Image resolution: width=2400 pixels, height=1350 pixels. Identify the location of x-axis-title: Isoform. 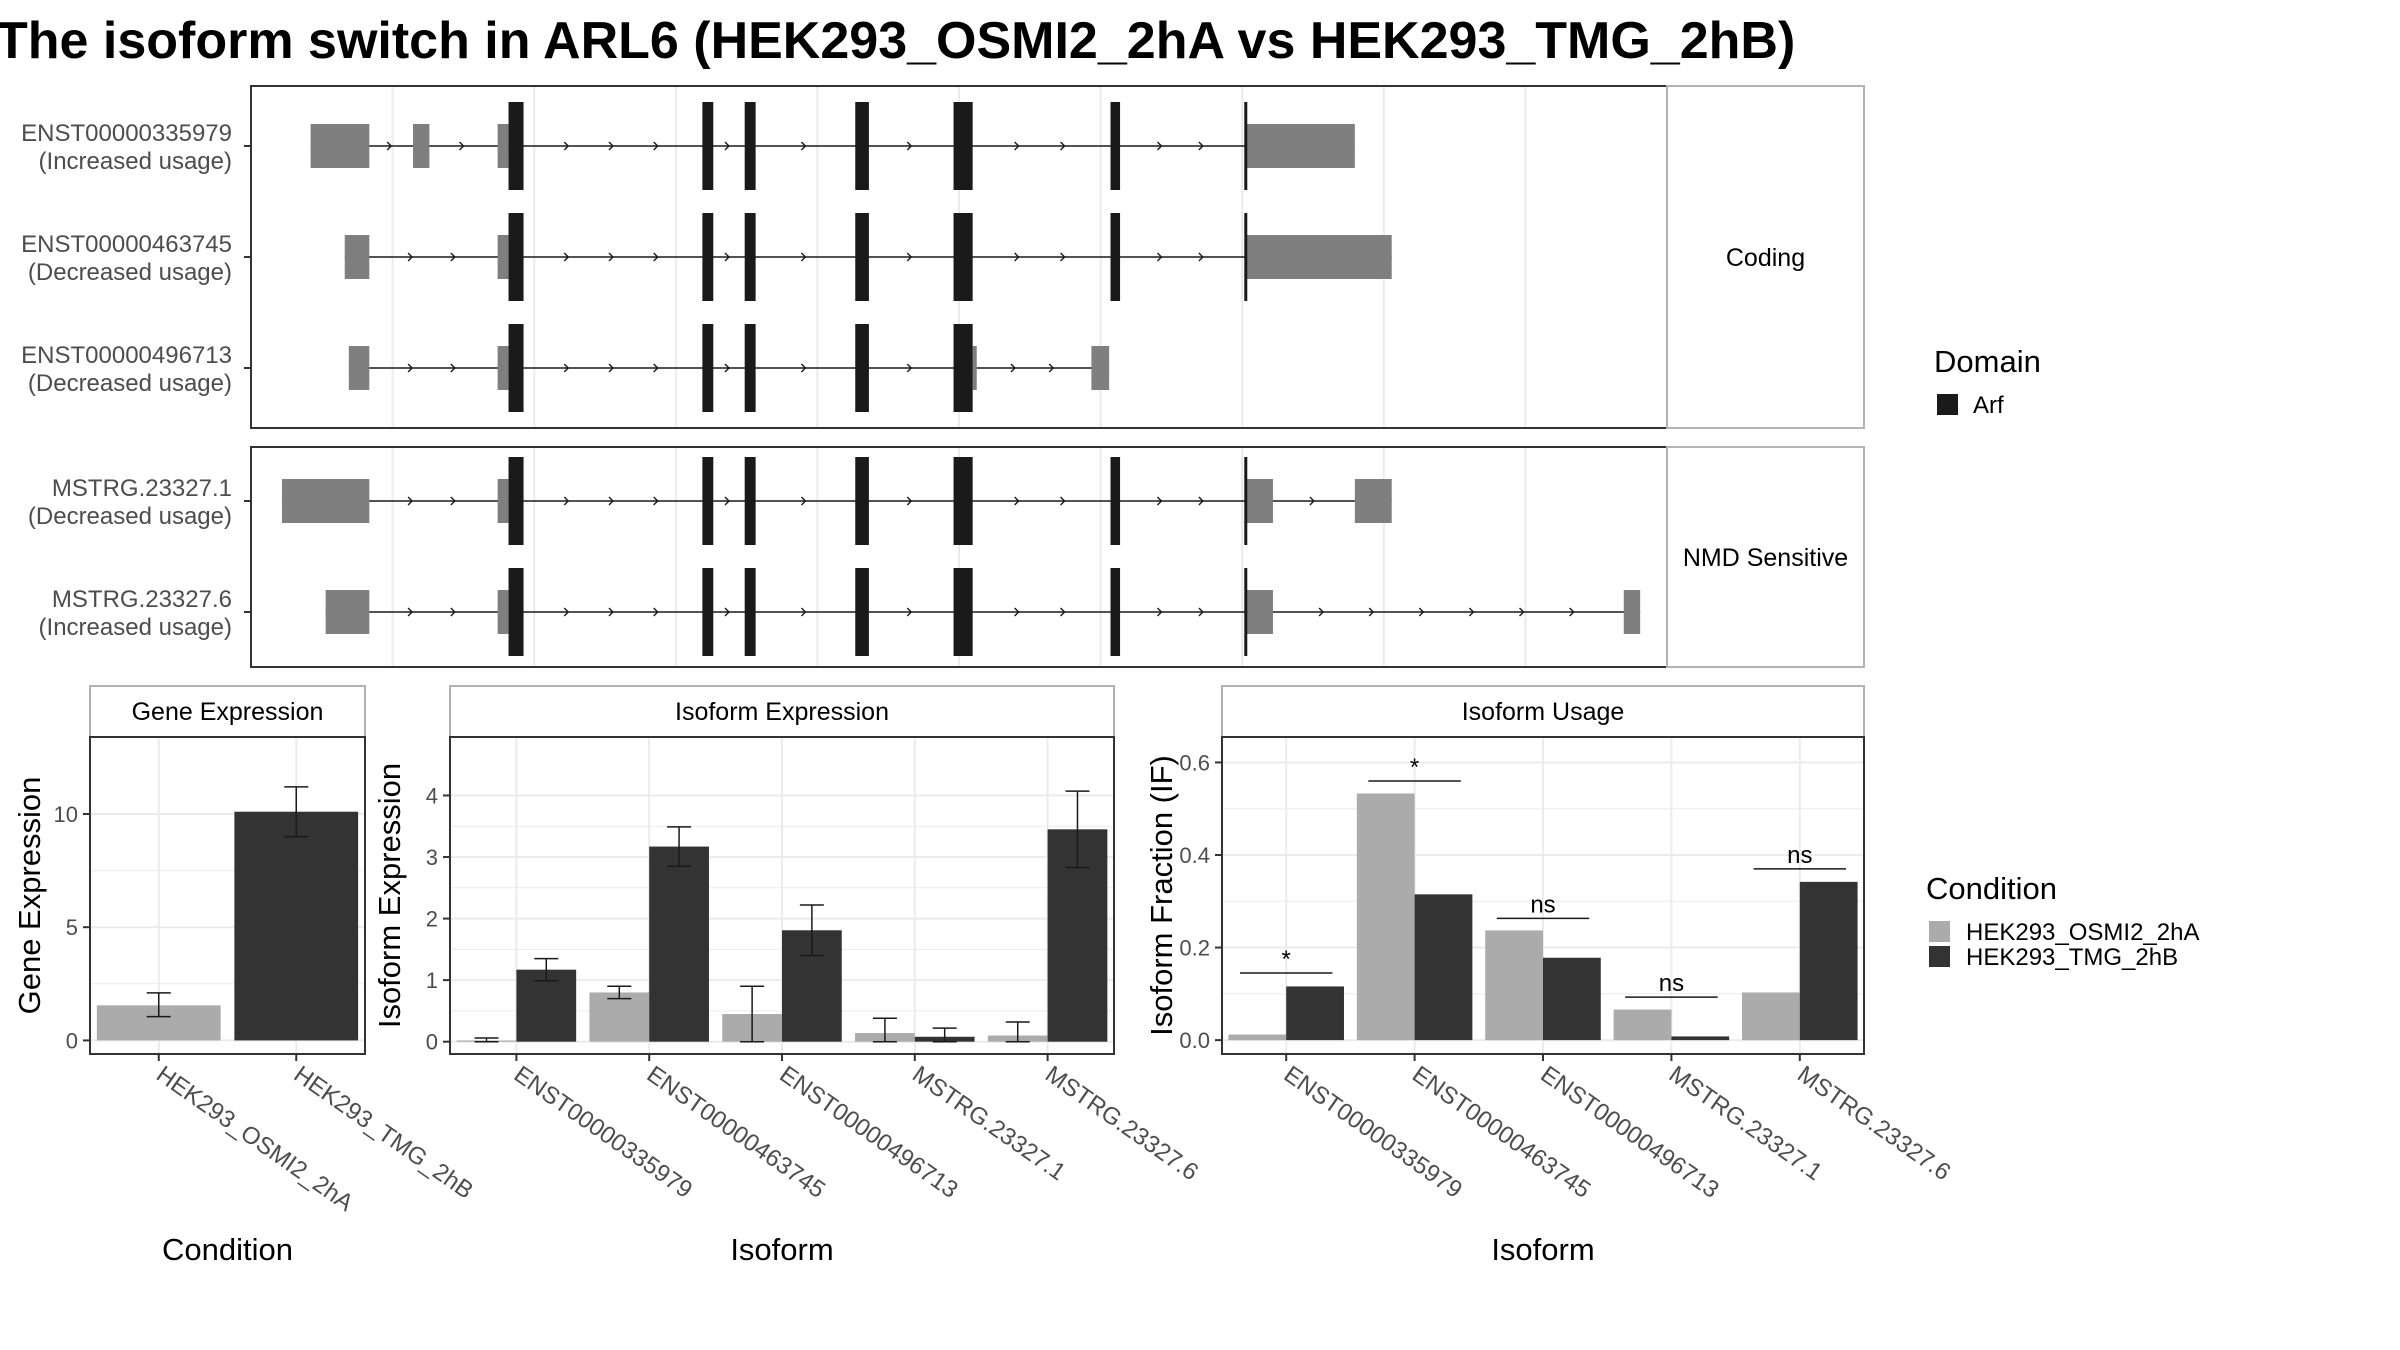
(1542, 1249).